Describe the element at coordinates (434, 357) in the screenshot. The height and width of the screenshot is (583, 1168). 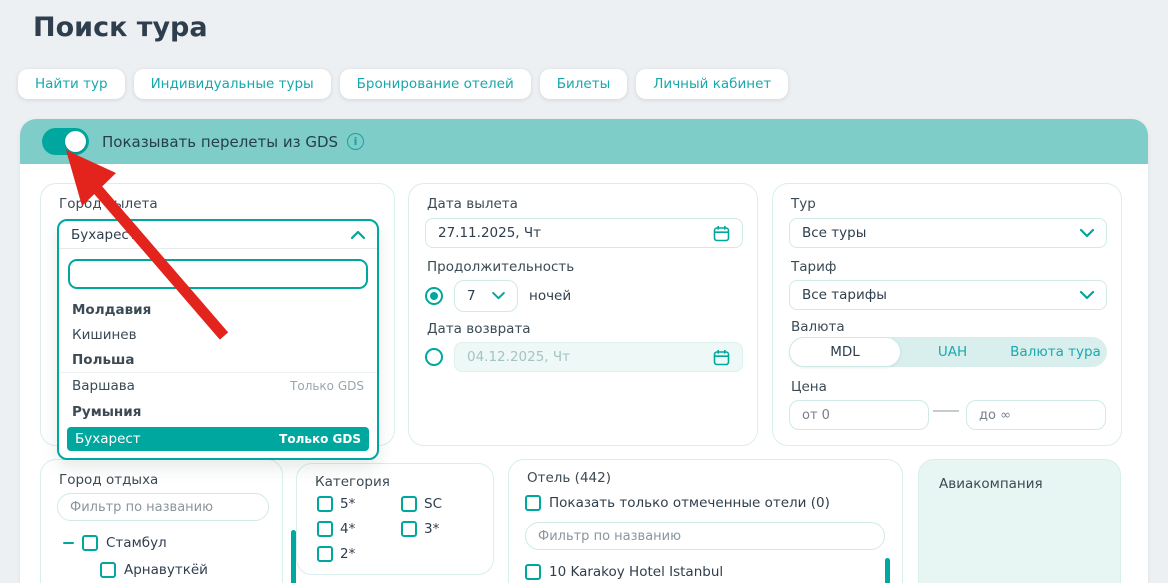
I see `return-date-radio` at that location.